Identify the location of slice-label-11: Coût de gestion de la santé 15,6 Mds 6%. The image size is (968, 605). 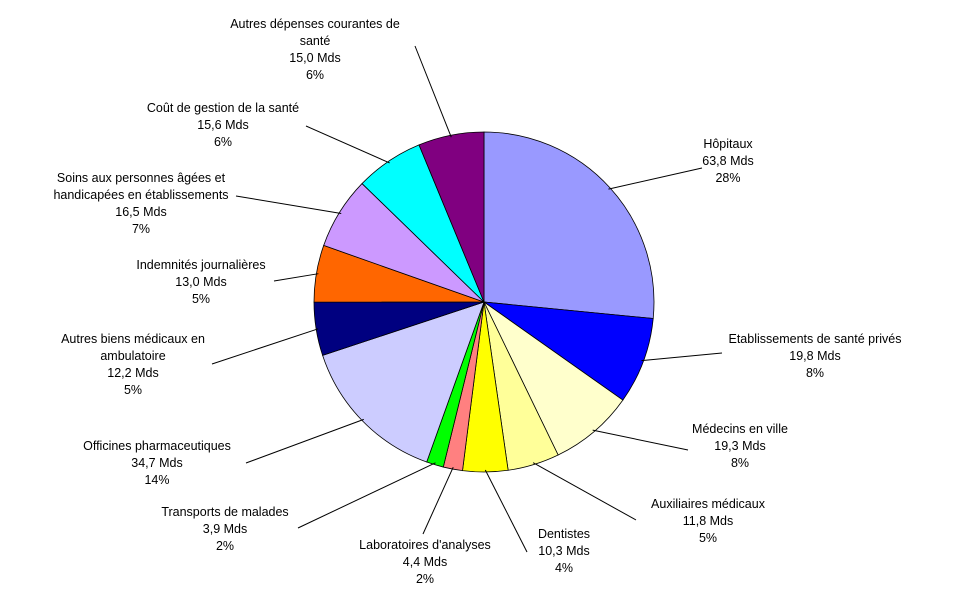
(223, 125).